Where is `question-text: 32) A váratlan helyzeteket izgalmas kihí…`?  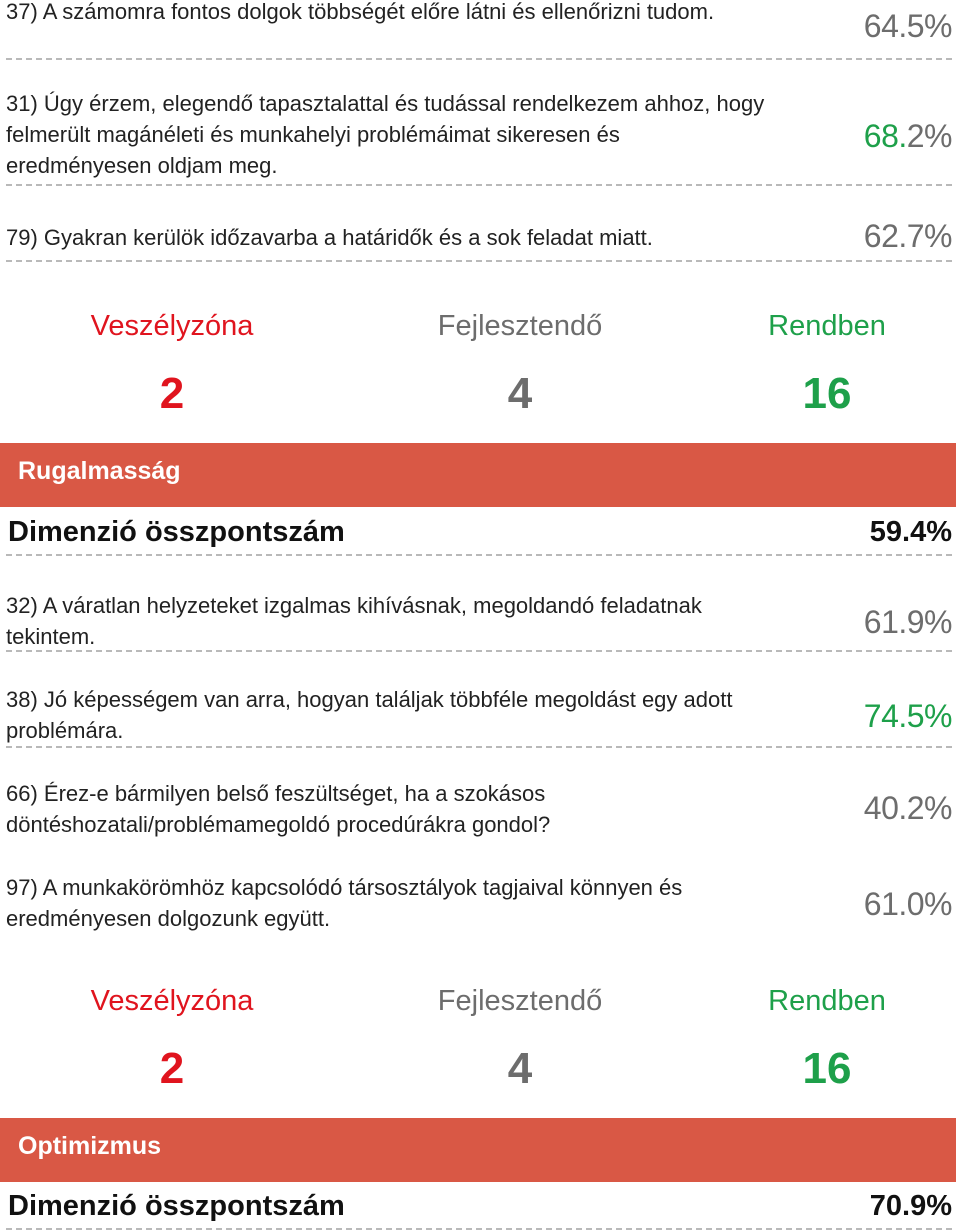 question-text: 32) A váratlan helyzeteket izgalmas kihí… is located at coordinates (354, 621).